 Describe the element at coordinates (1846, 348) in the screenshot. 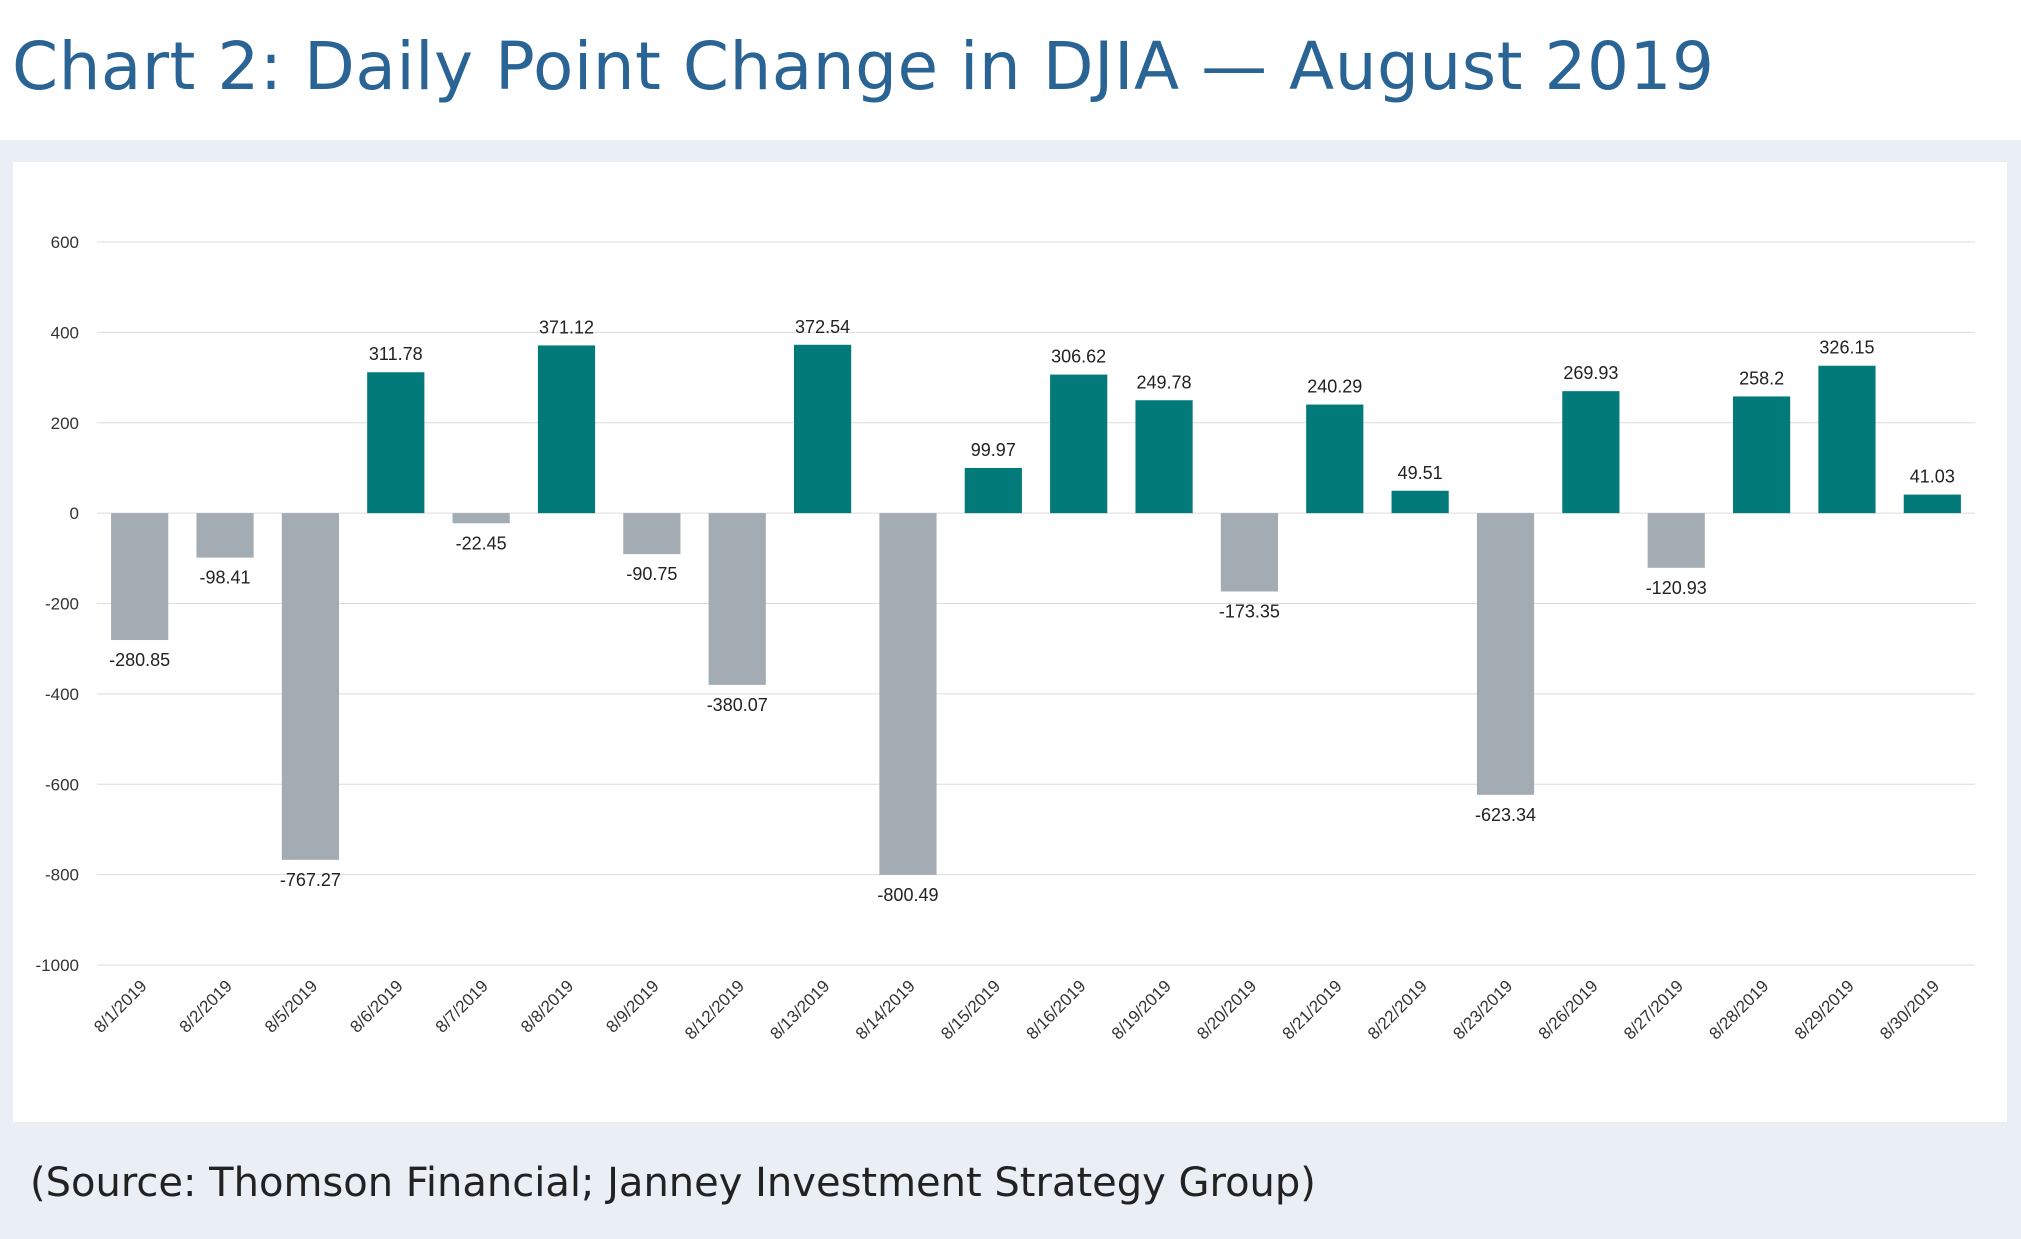

I see `data-label: 326.15` at that location.